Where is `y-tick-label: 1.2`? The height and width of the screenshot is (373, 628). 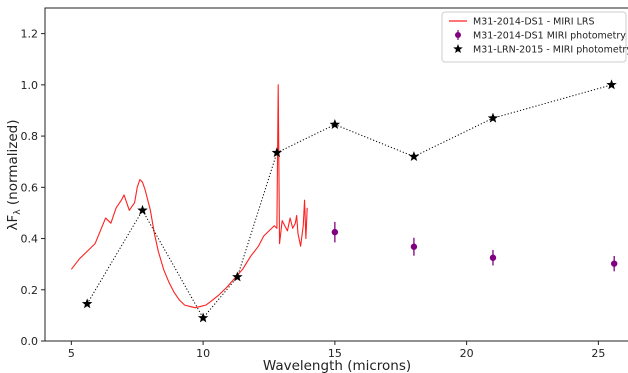
y-tick-label: 1.2 is located at coordinates (30, 34).